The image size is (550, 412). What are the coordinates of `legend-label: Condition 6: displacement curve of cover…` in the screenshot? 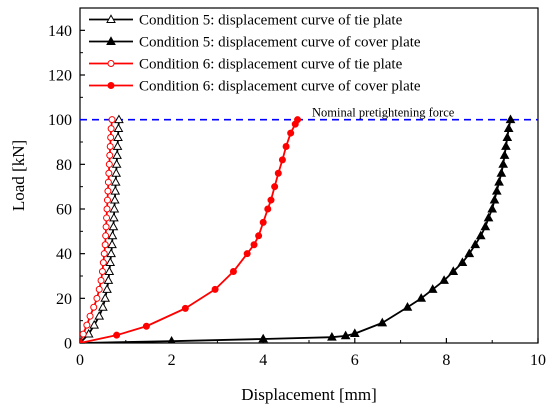 It's located at (280, 87).